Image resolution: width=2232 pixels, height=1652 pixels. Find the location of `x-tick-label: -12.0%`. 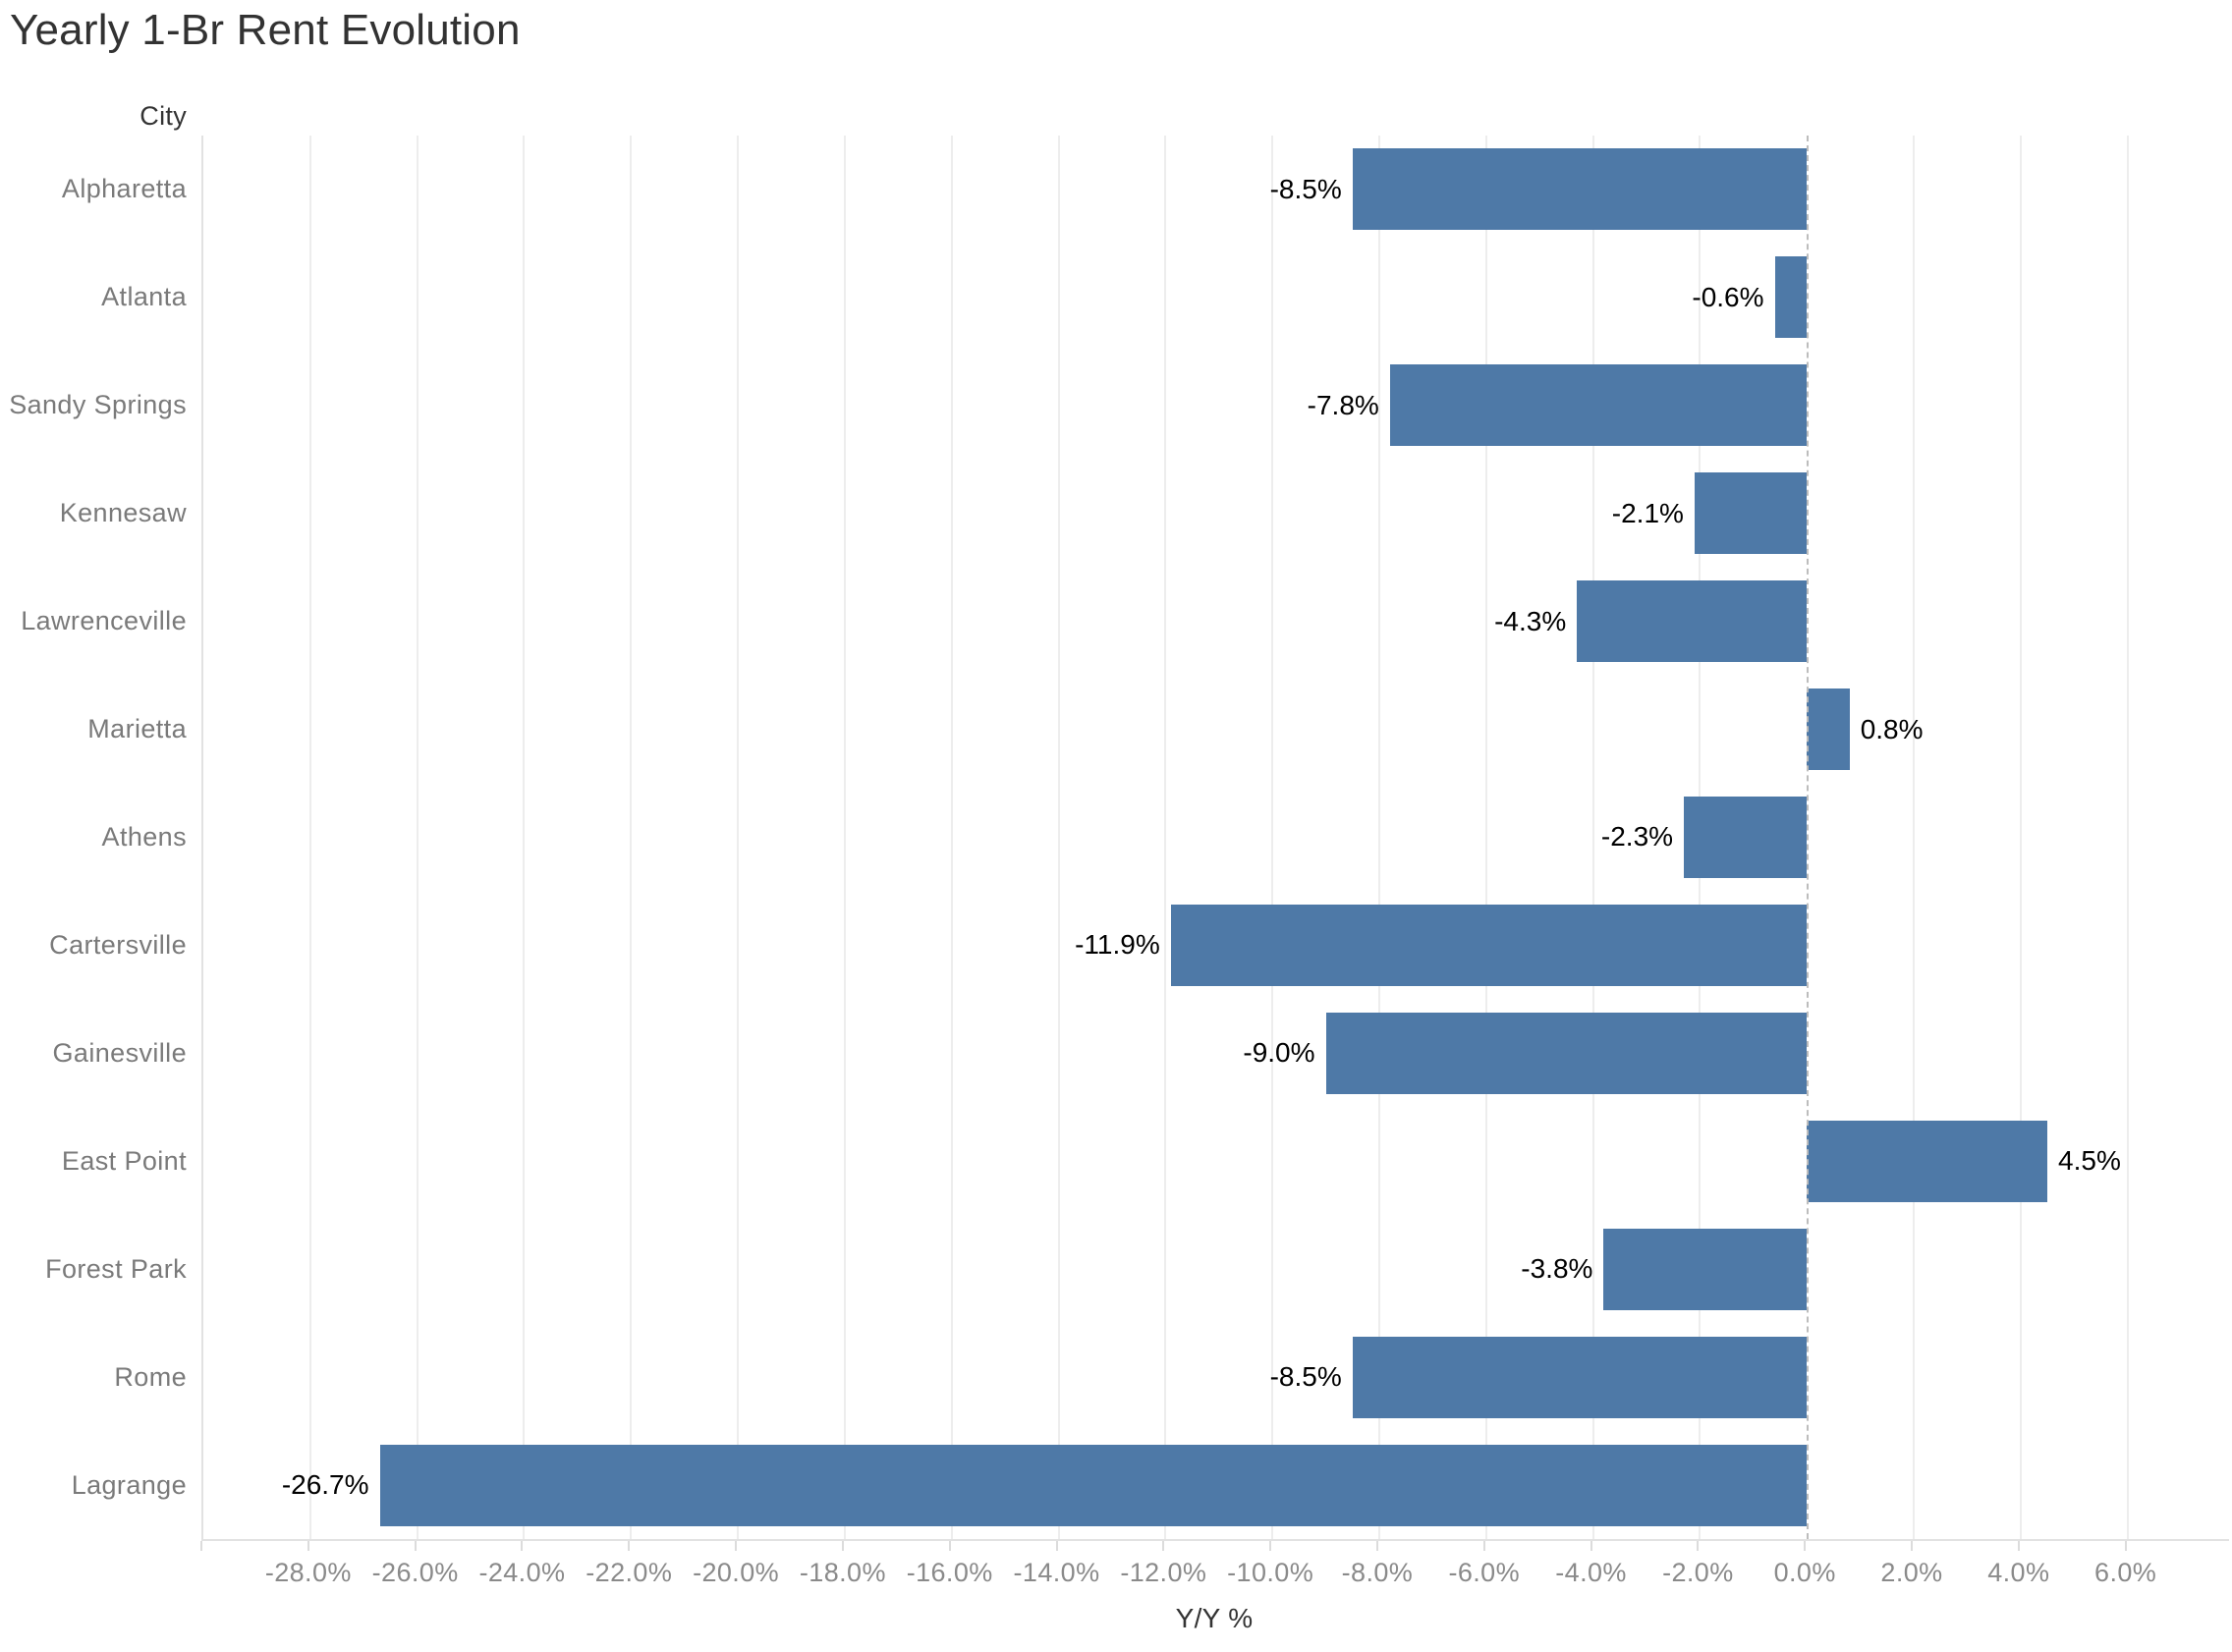

x-tick-label: -12.0% is located at coordinates (1163, 1572).